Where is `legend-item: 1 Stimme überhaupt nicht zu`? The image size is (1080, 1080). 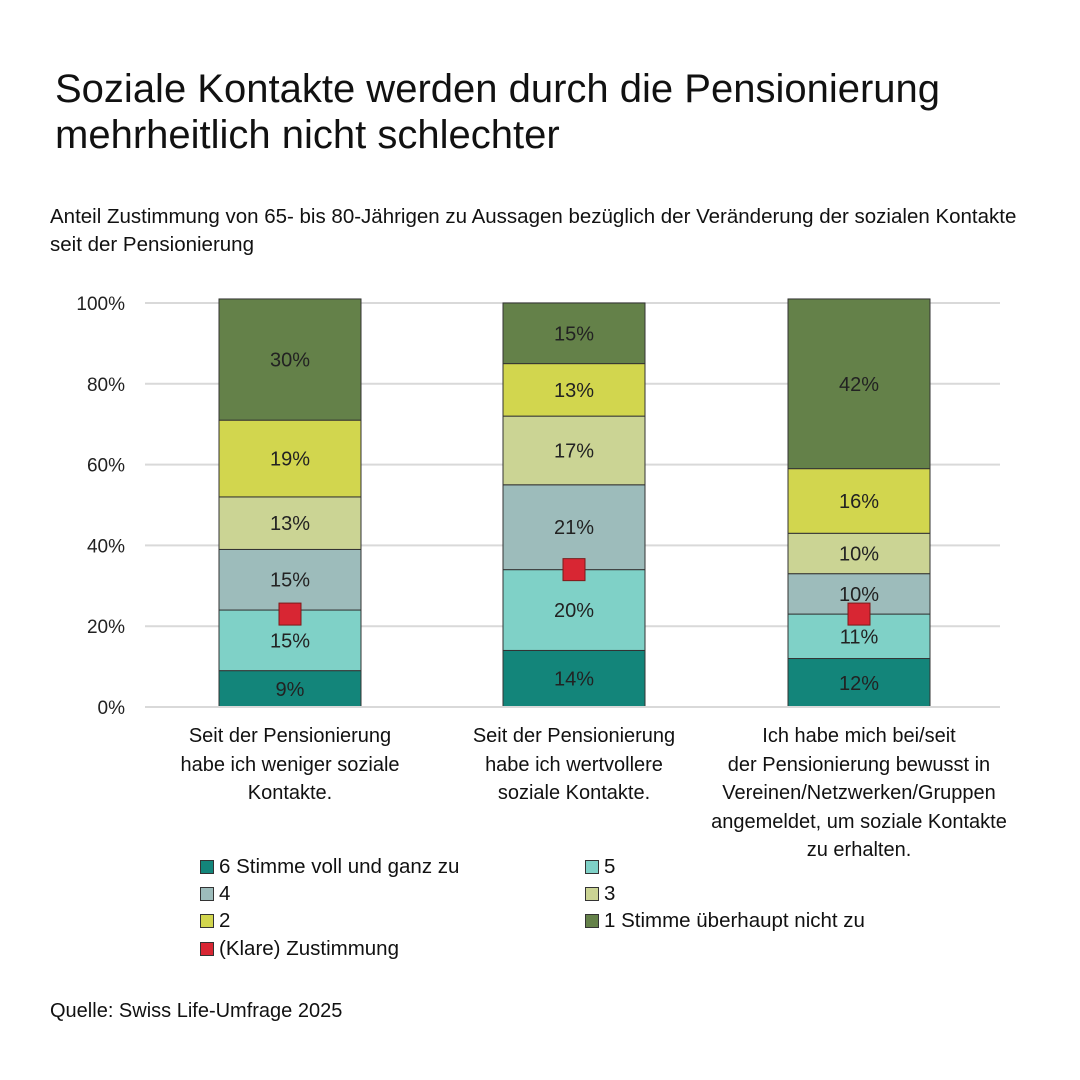 legend-item: 1 Stimme überhaupt nicht zu is located at coordinates (725, 921).